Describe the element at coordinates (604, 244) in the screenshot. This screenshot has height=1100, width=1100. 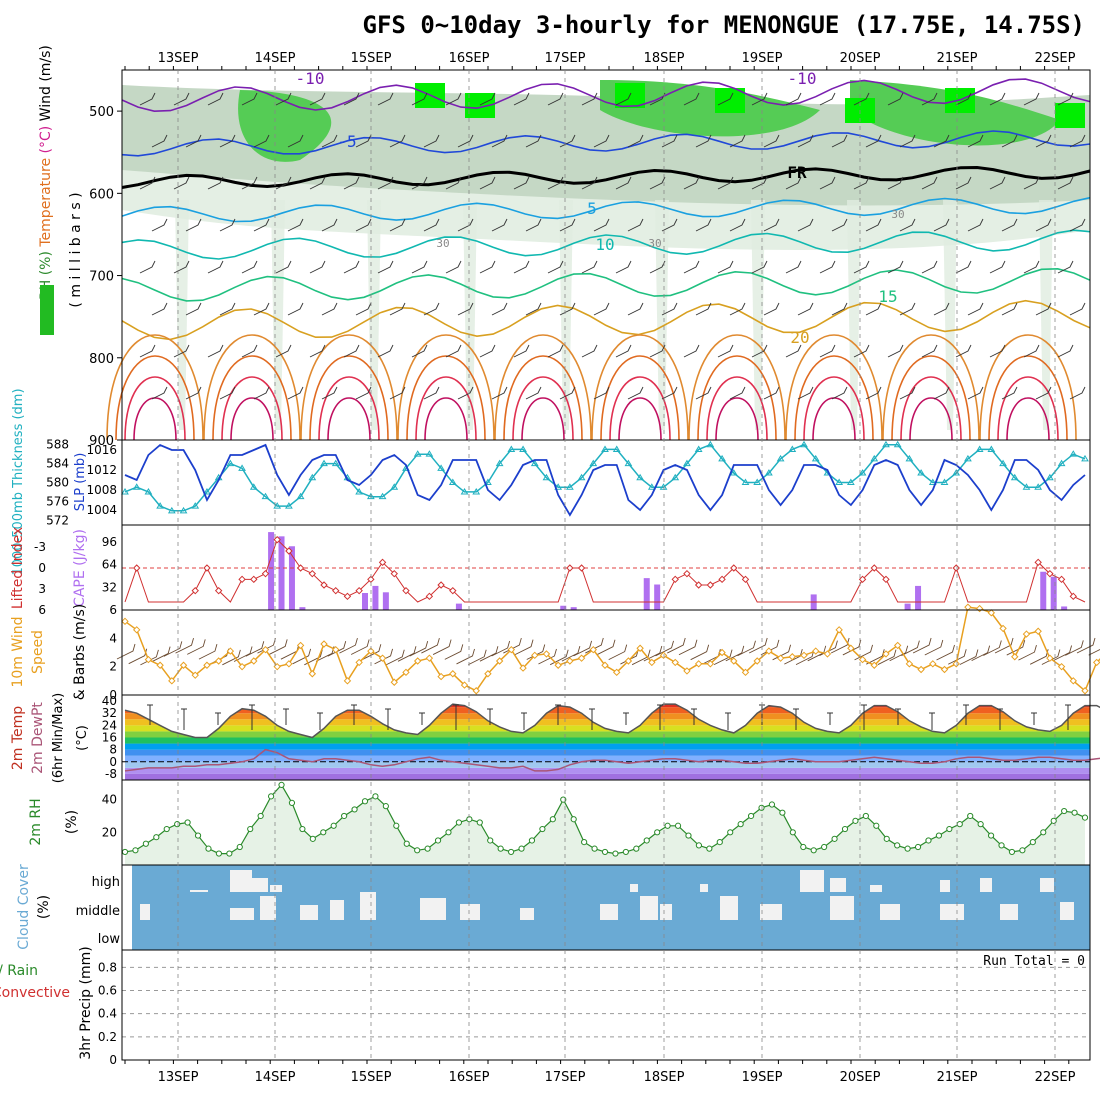
I see `contour-label: 10` at that location.